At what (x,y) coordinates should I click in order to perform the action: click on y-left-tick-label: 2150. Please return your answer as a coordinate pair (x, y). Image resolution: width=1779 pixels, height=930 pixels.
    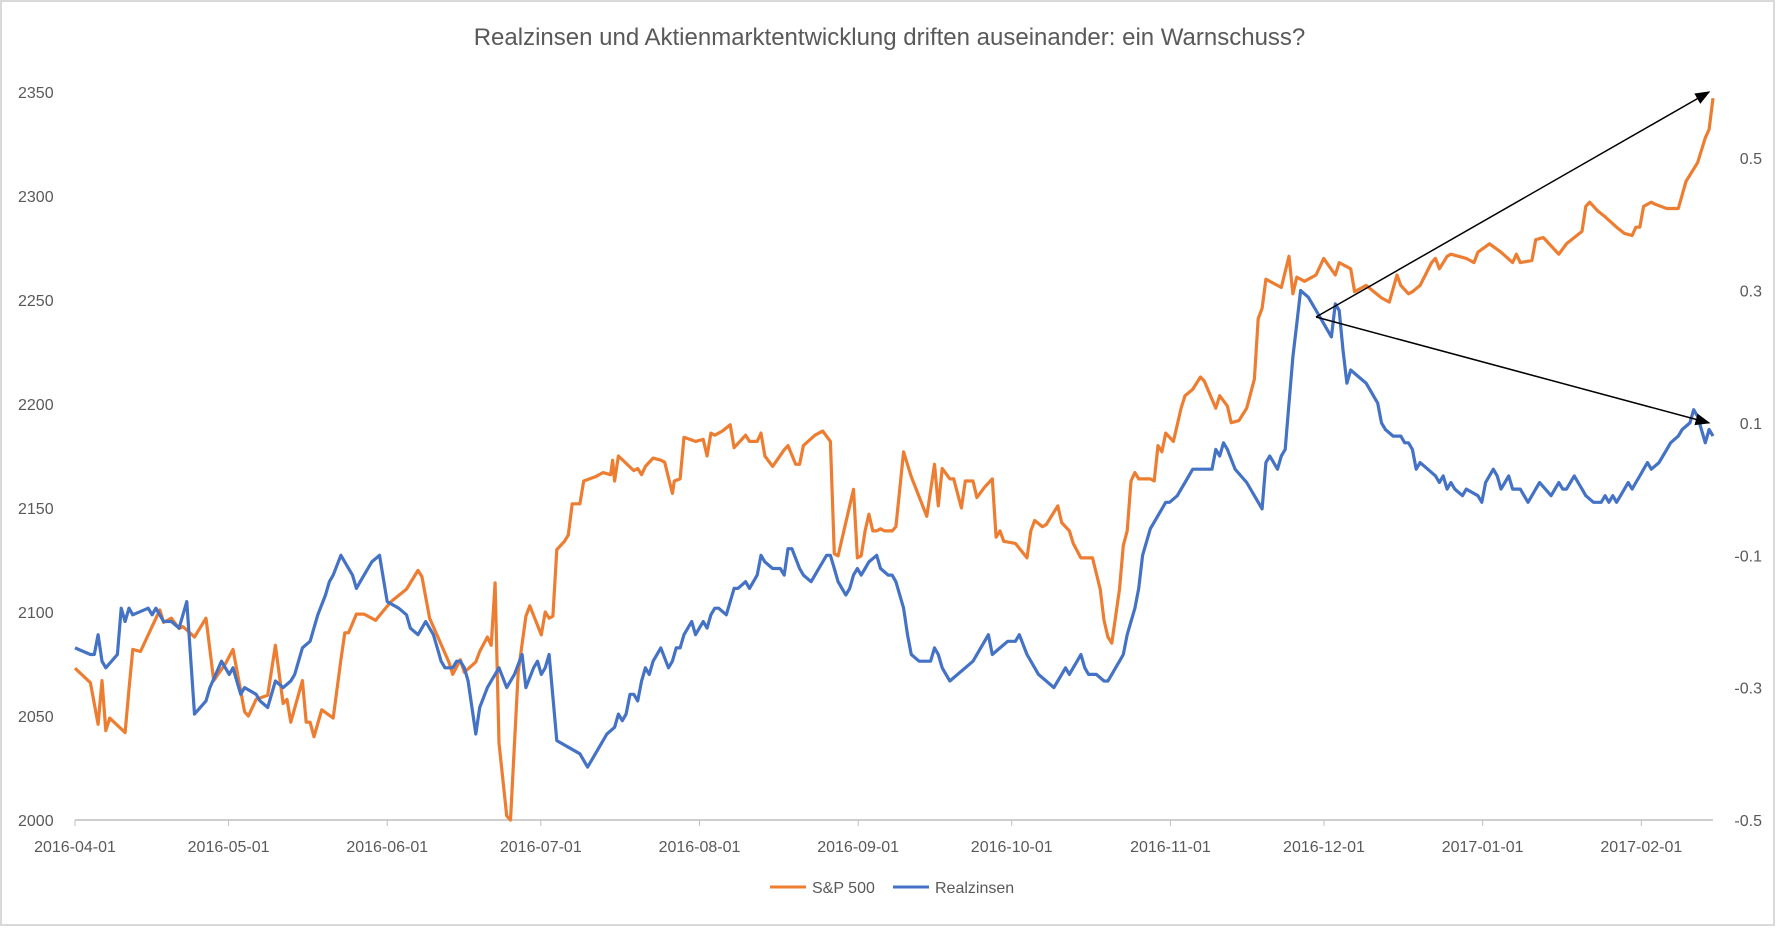
    Looking at the image, I should click on (36, 509).